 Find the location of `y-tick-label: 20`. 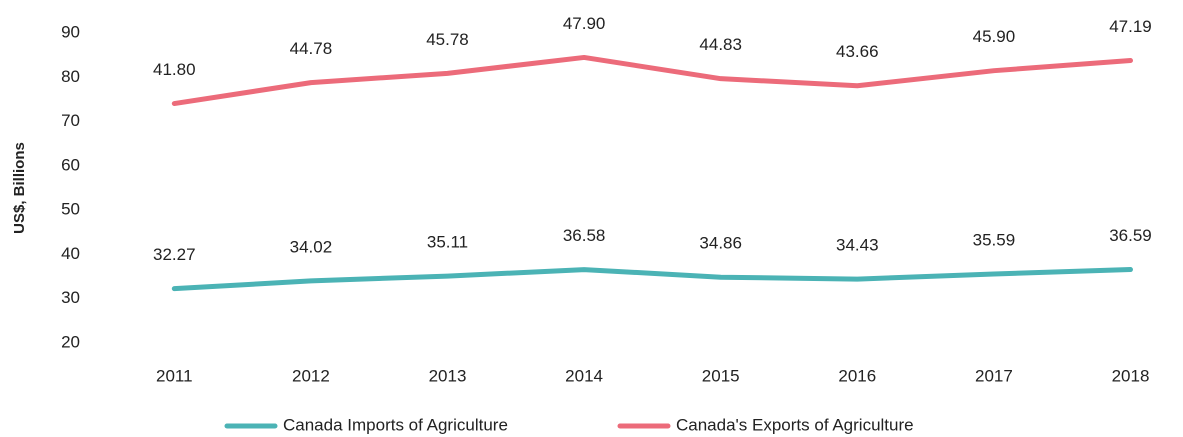

y-tick-label: 20 is located at coordinates (70, 341).